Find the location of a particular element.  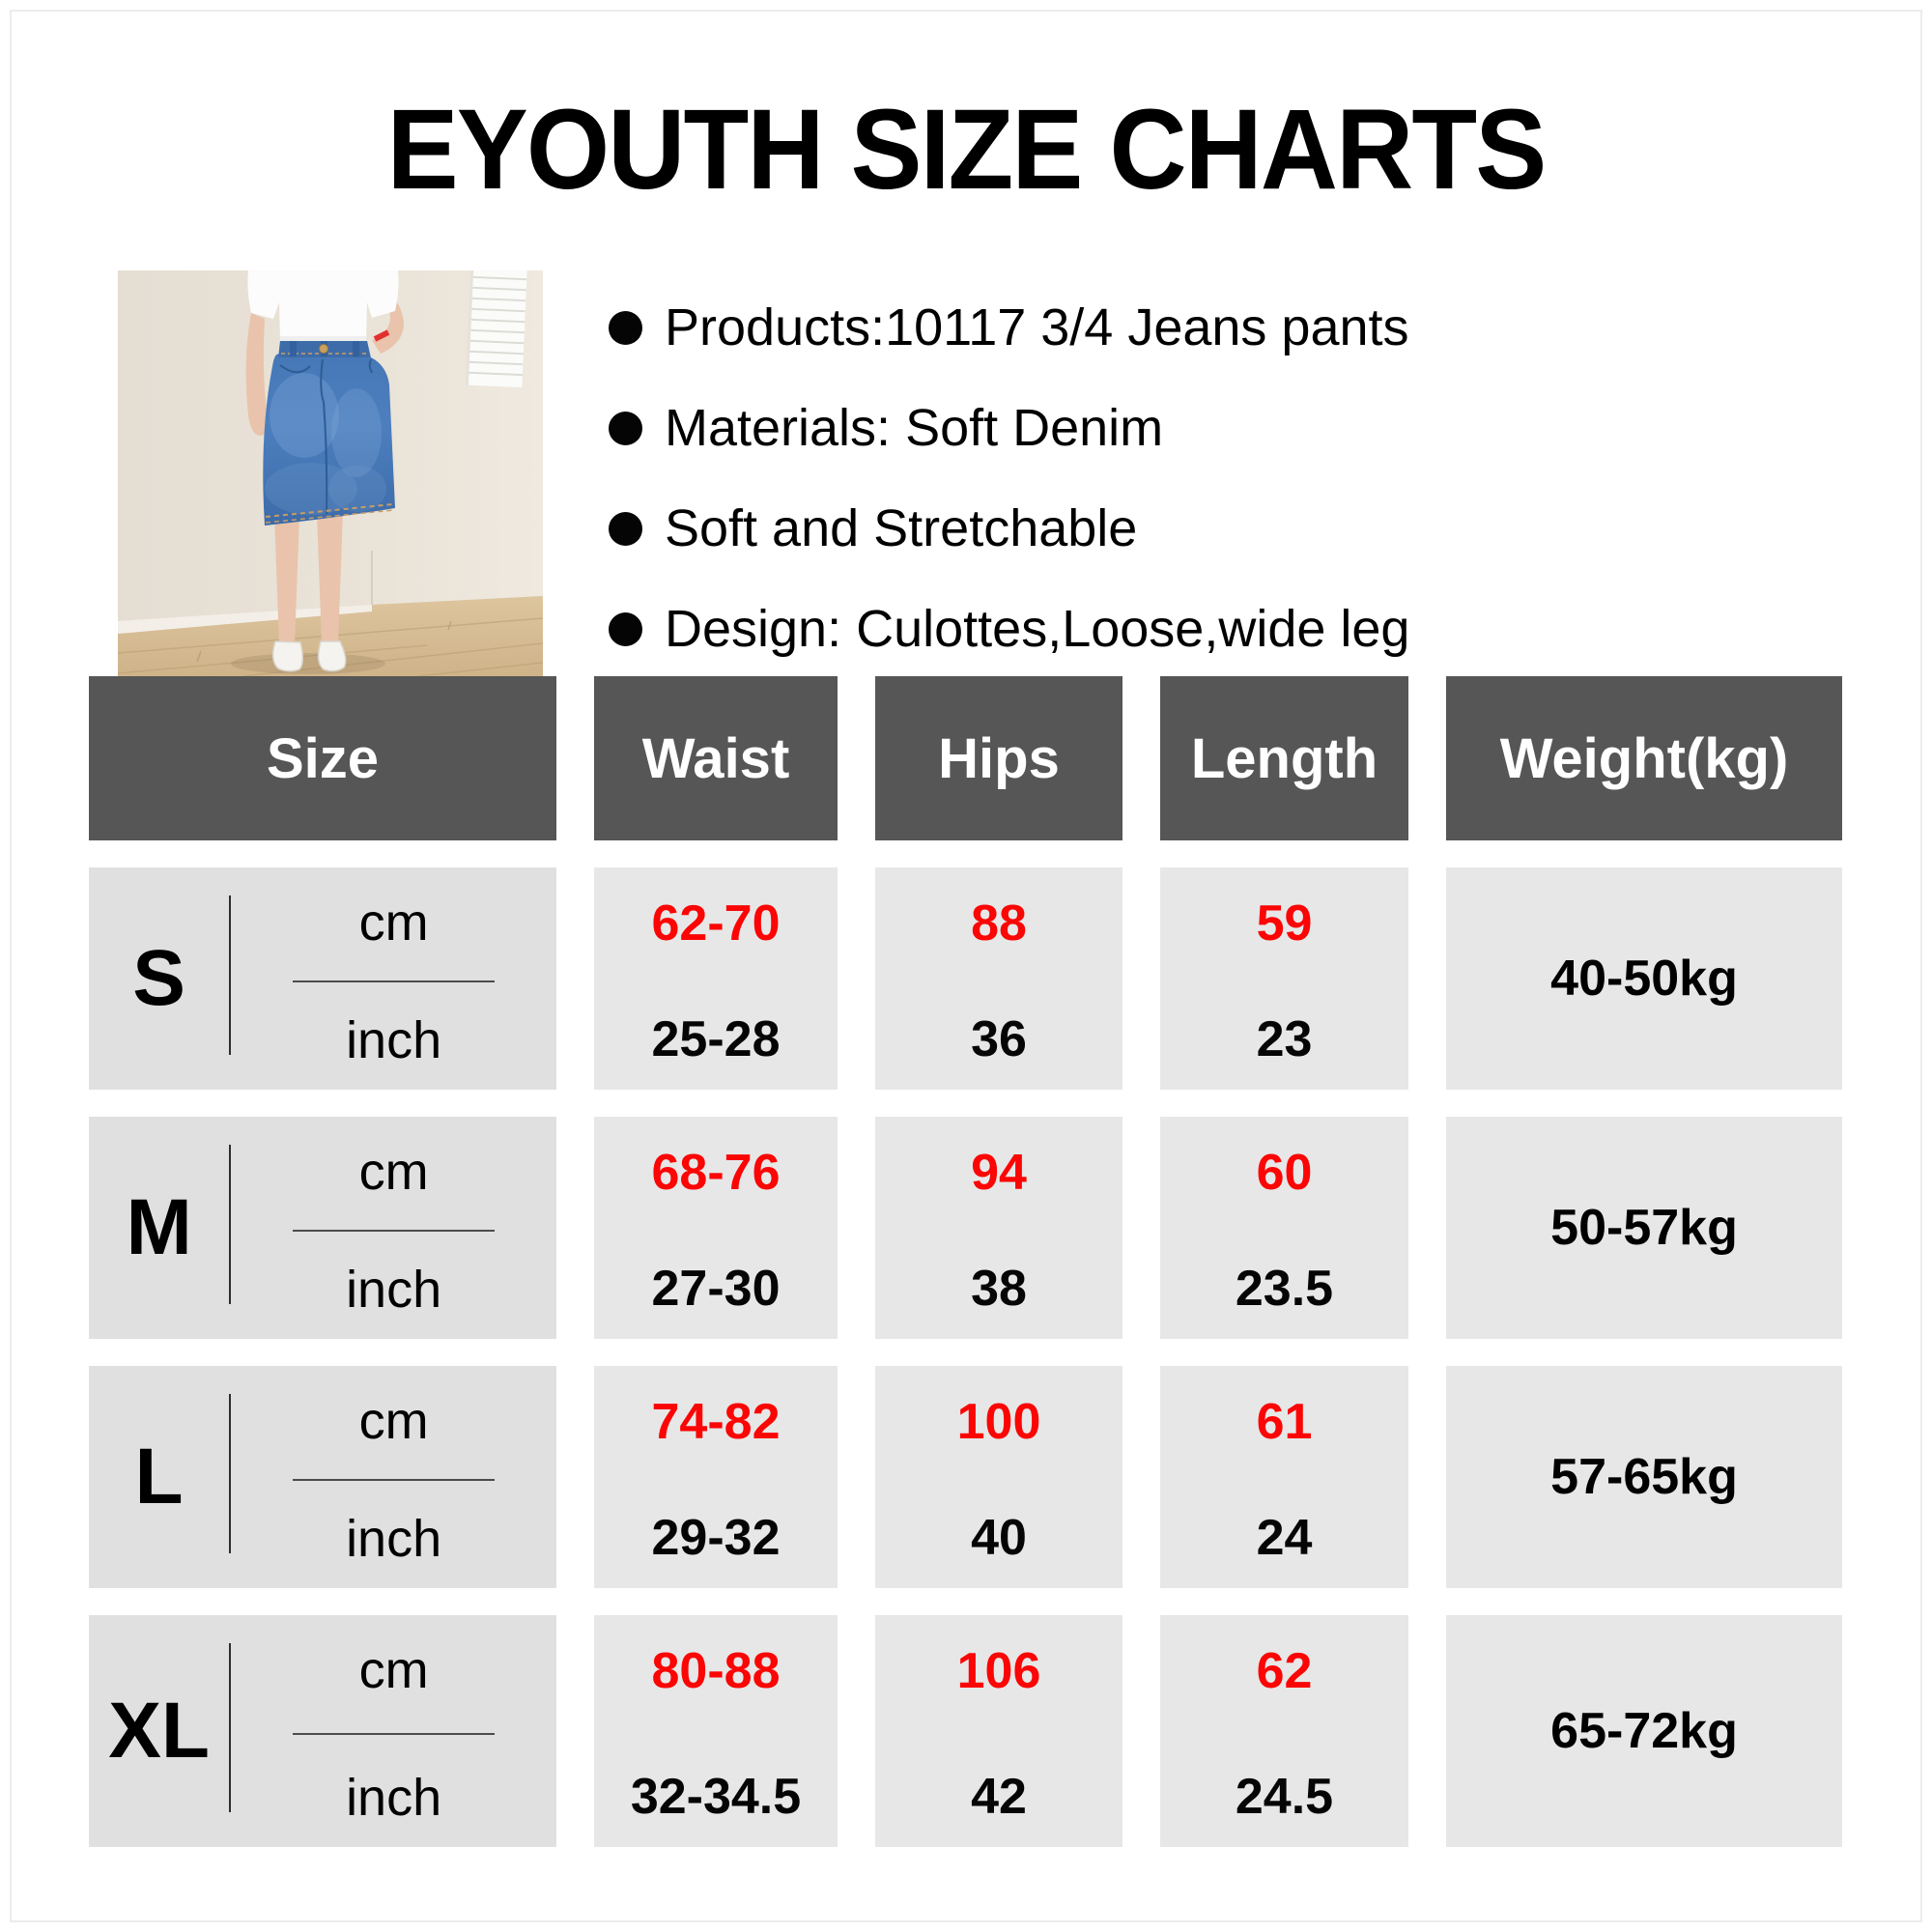

bullet-text: Design: Culottes,Loose,wide leg is located at coordinates (1037, 629).